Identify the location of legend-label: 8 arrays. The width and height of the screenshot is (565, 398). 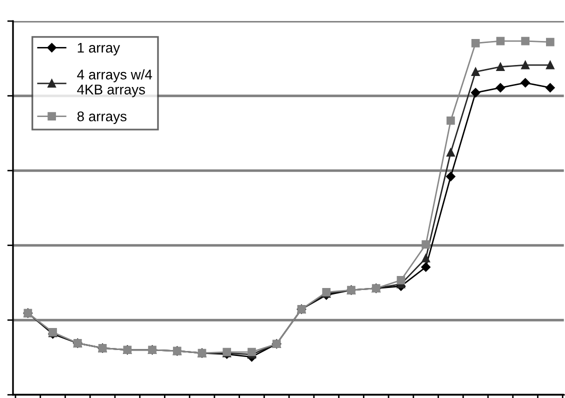
(101, 117).